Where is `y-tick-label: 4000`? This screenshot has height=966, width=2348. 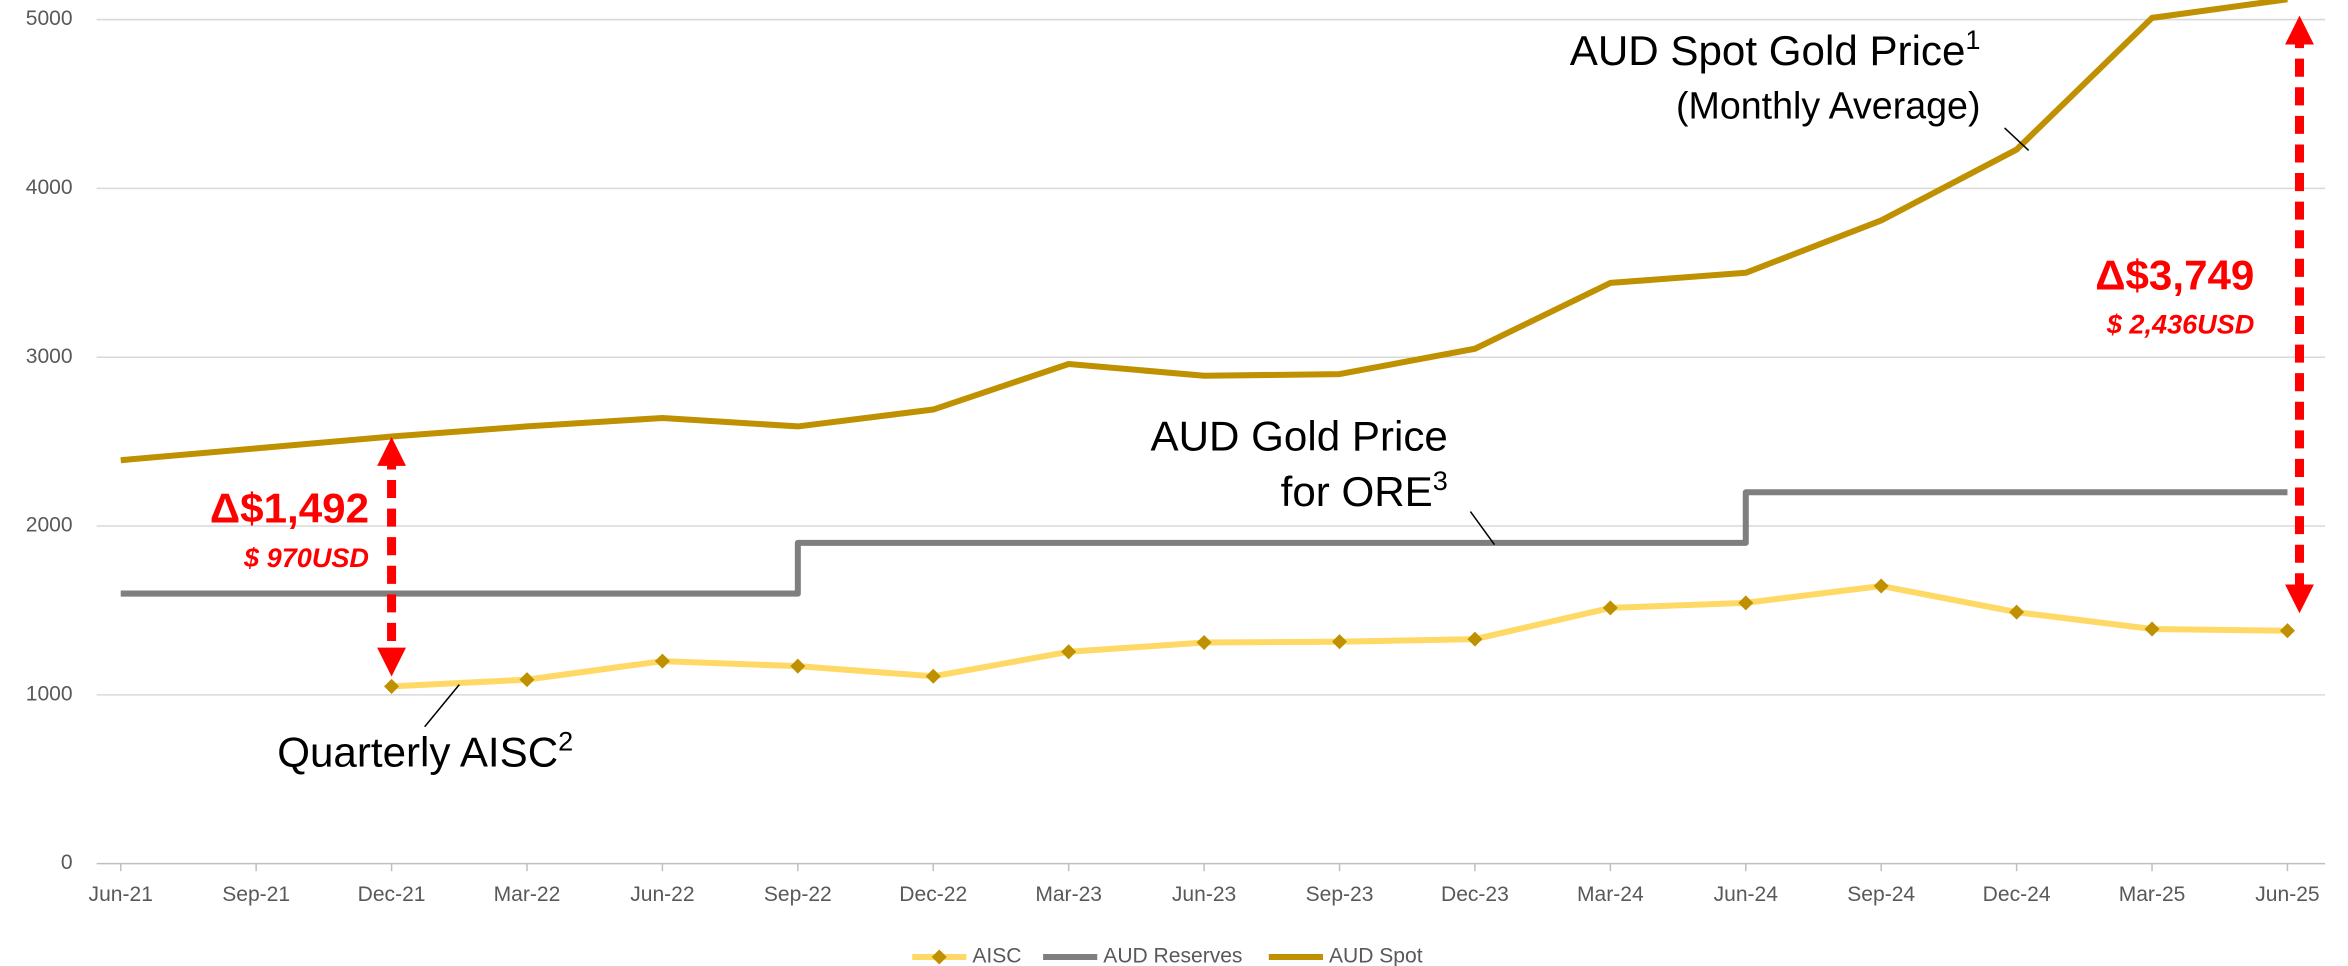 y-tick-label: 4000 is located at coordinates (49, 187).